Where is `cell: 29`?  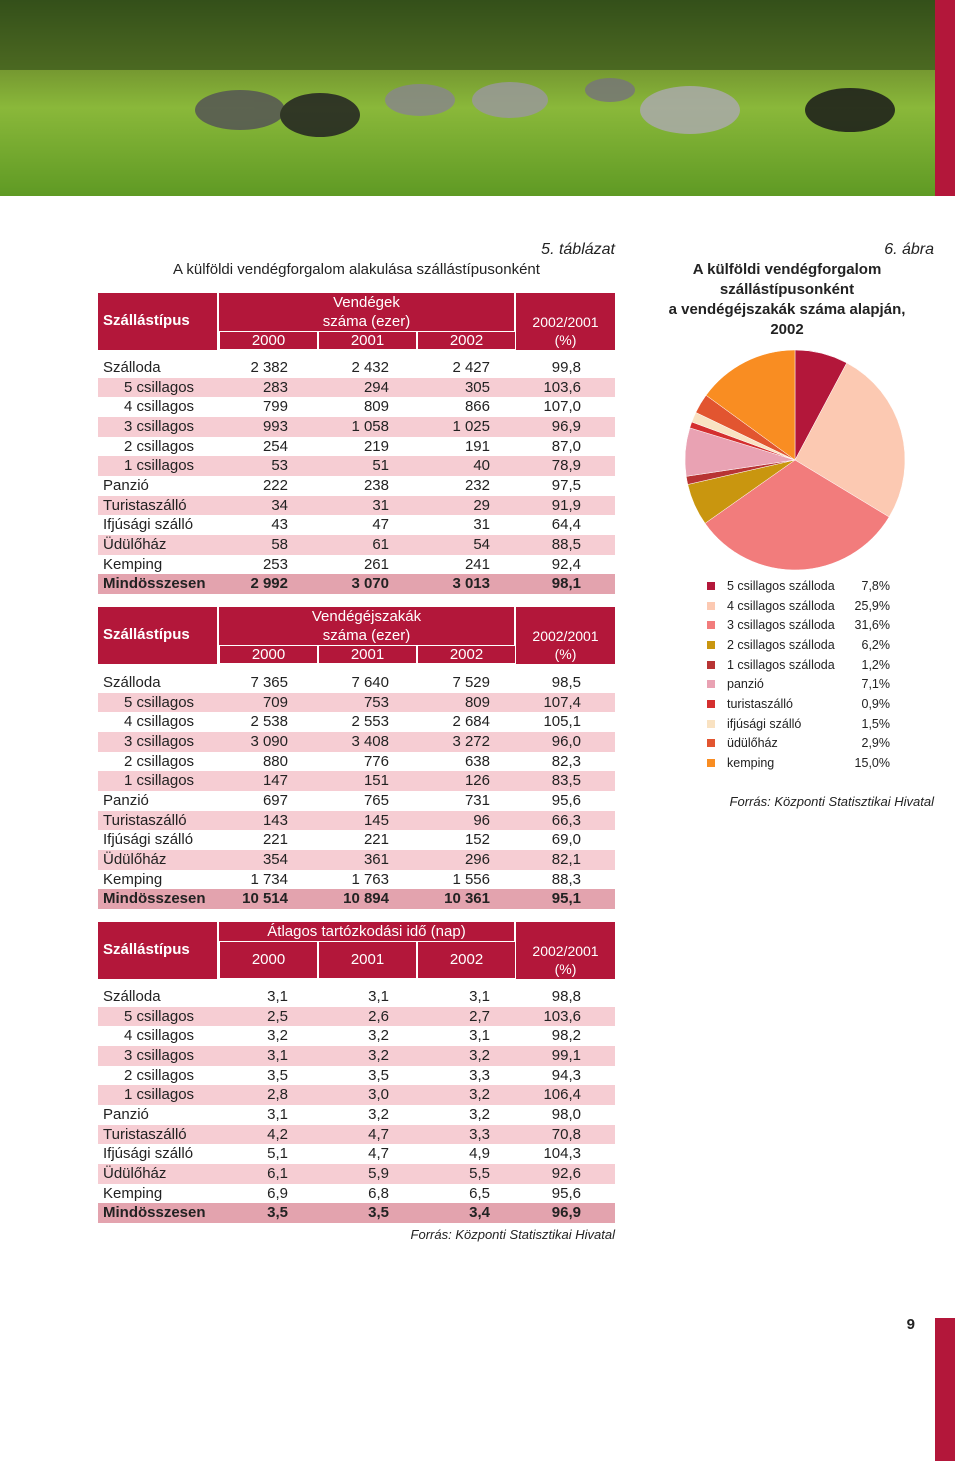
cell: 29 is located at coordinates (481, 505).